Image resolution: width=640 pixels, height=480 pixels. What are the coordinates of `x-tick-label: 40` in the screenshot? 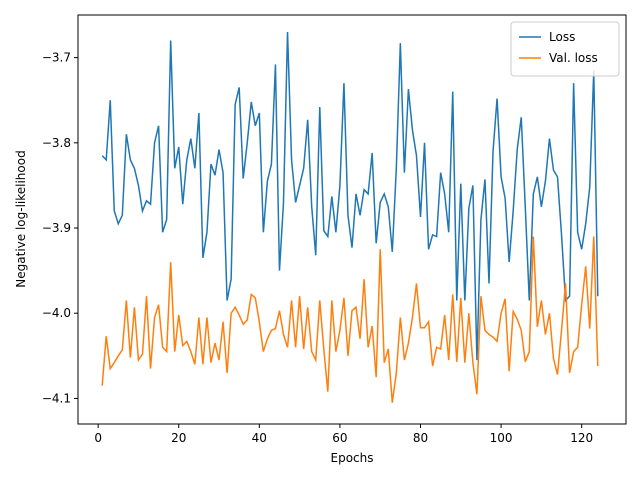 It's located at (259, 438).